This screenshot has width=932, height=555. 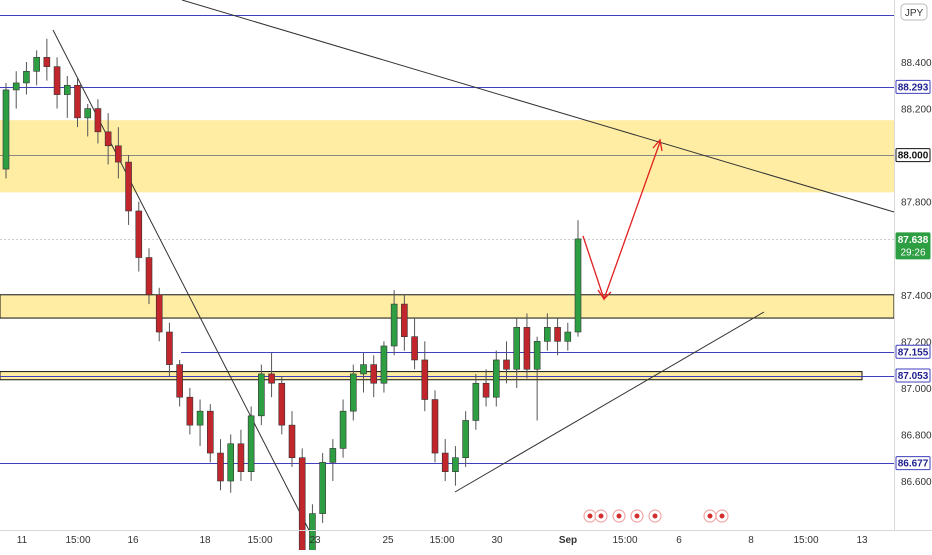 I want to click on x-tick-label: 6, so click(x=679, y=540).